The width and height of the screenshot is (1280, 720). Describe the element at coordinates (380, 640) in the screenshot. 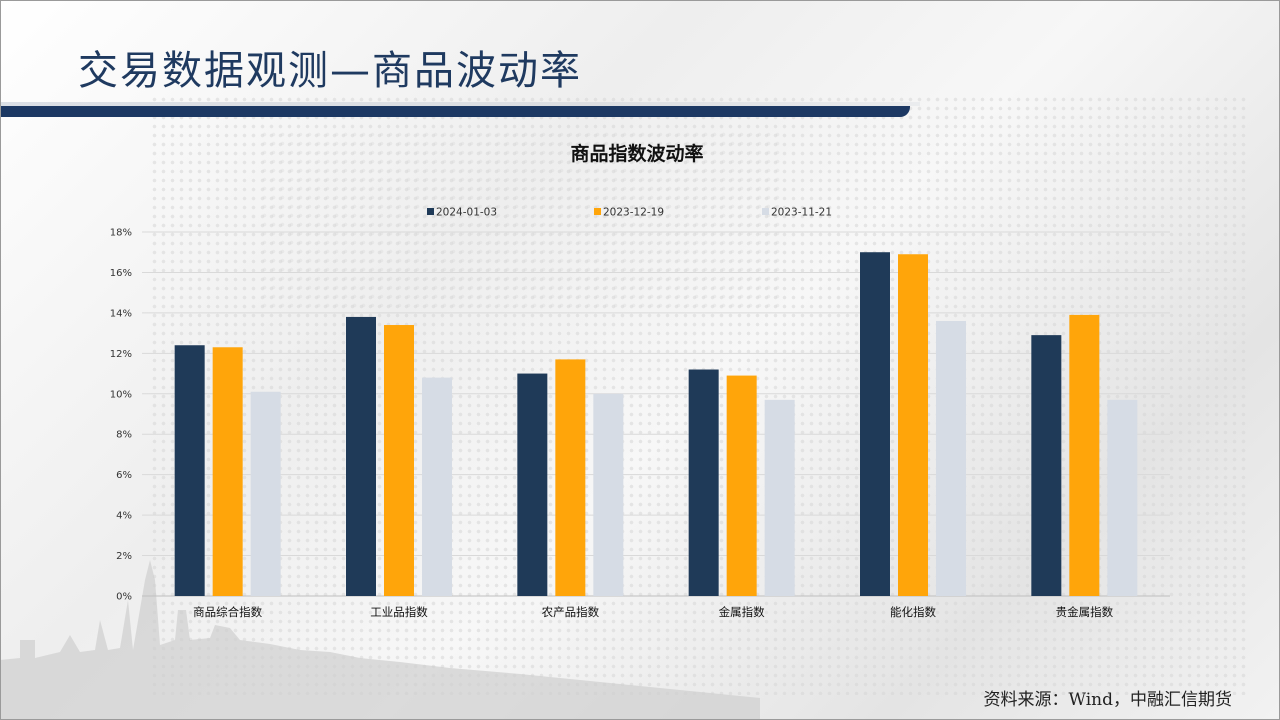

I see `city-skyline-silhouette` at that location.